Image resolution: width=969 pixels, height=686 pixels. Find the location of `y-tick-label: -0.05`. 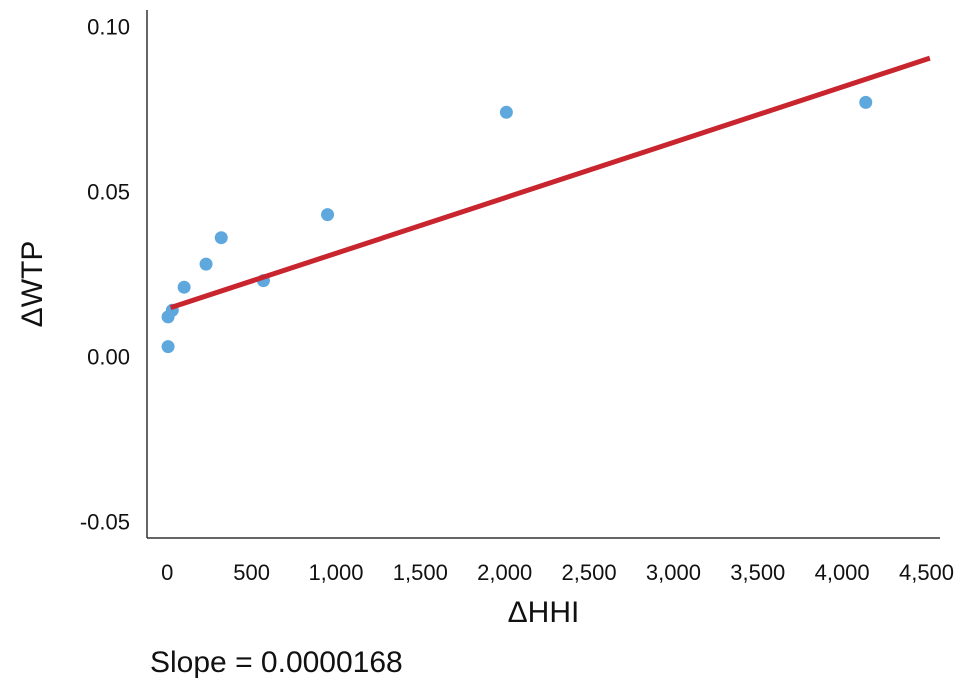

y-tick-label: -0.05 is located at coordinates (105, 522).